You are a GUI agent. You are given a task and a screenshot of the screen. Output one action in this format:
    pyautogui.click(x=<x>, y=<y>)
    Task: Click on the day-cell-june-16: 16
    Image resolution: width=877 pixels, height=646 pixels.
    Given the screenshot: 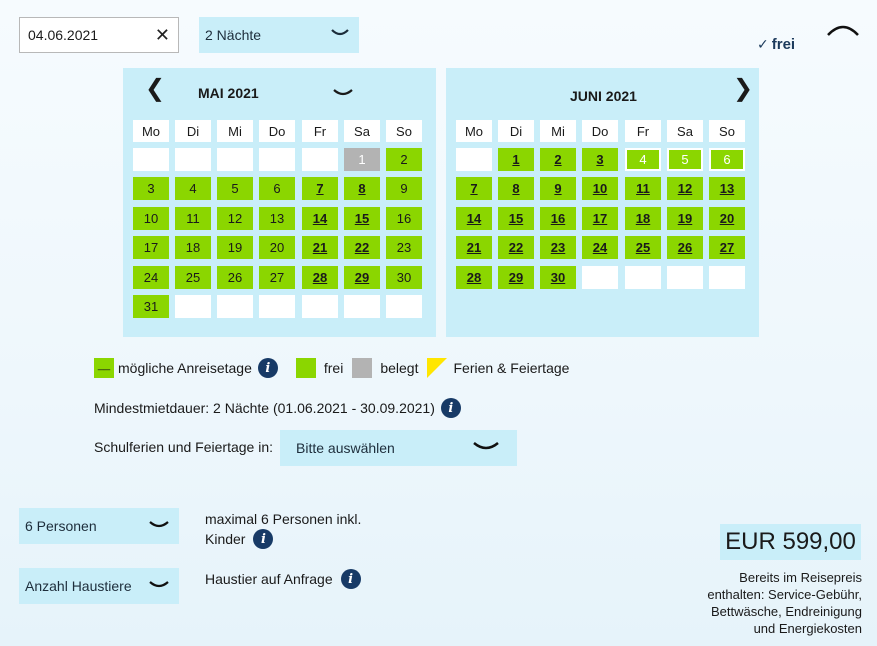 What is the action you would take?
    pyautogui.click(x=558, y=218)
    